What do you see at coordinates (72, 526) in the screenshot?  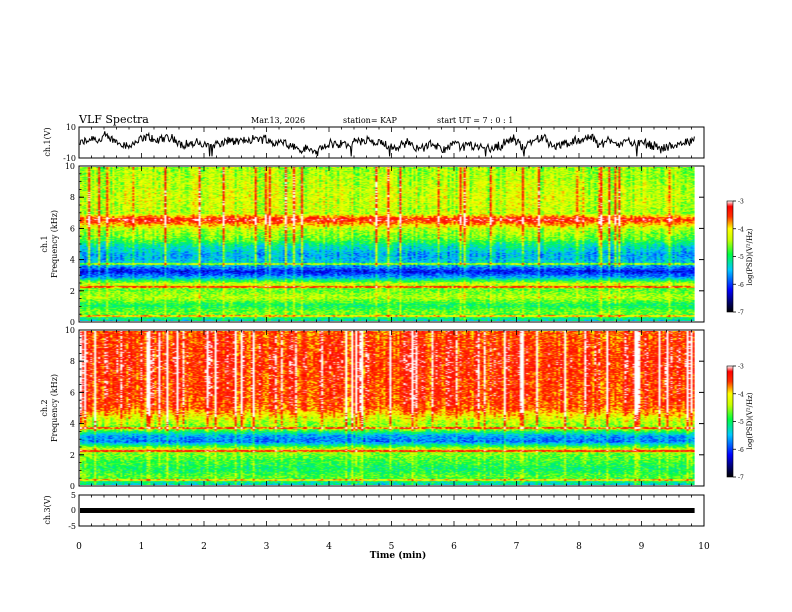 I see `ch3-ytick-bottom: -5` at bounding box center [72, 526].